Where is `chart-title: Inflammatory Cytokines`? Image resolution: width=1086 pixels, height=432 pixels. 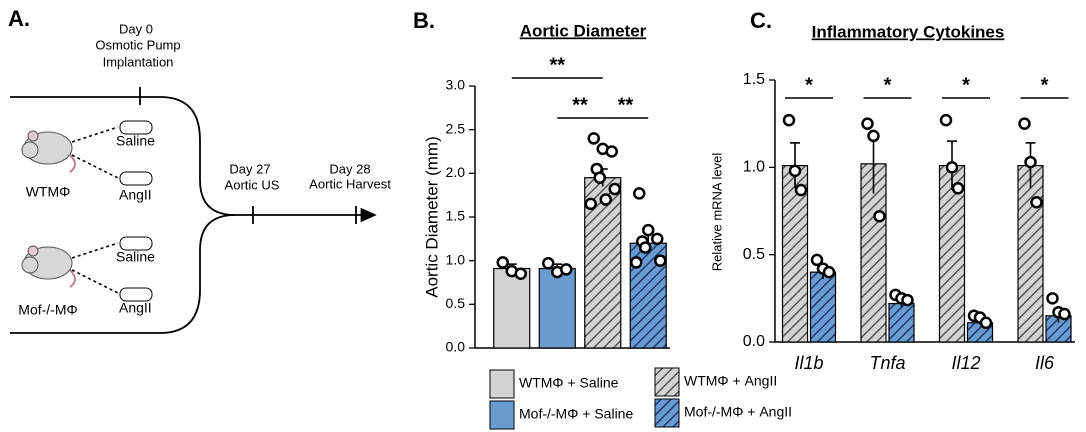
chart-title: Inflammatory Cytokines is located at coordinates (908, 31).